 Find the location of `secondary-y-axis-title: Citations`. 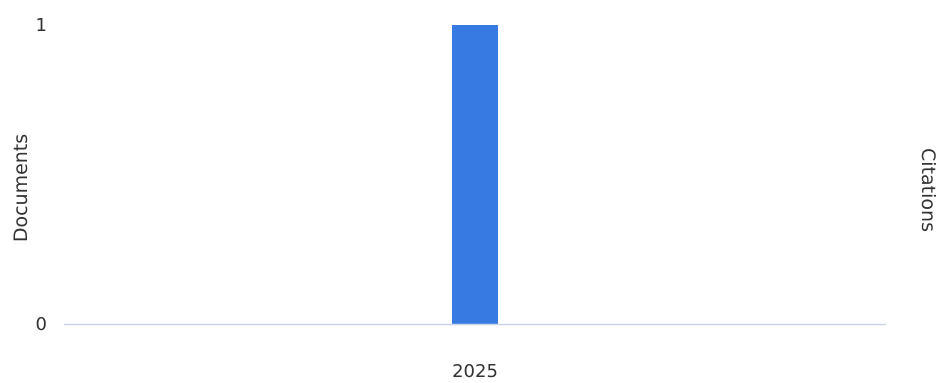

secondary-y-axis-title: Citations is located at coordinates (928, 190).